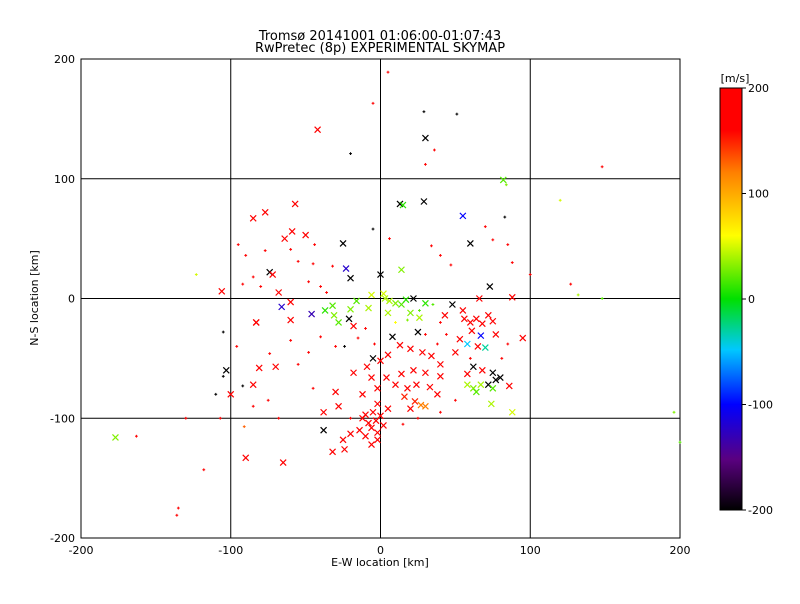 This screenshot has width=800, height=604. What do you see at coordinates (71, 299) in the screenshot?
I see `y-tick-label: 0` at bounding box center [71, 299].